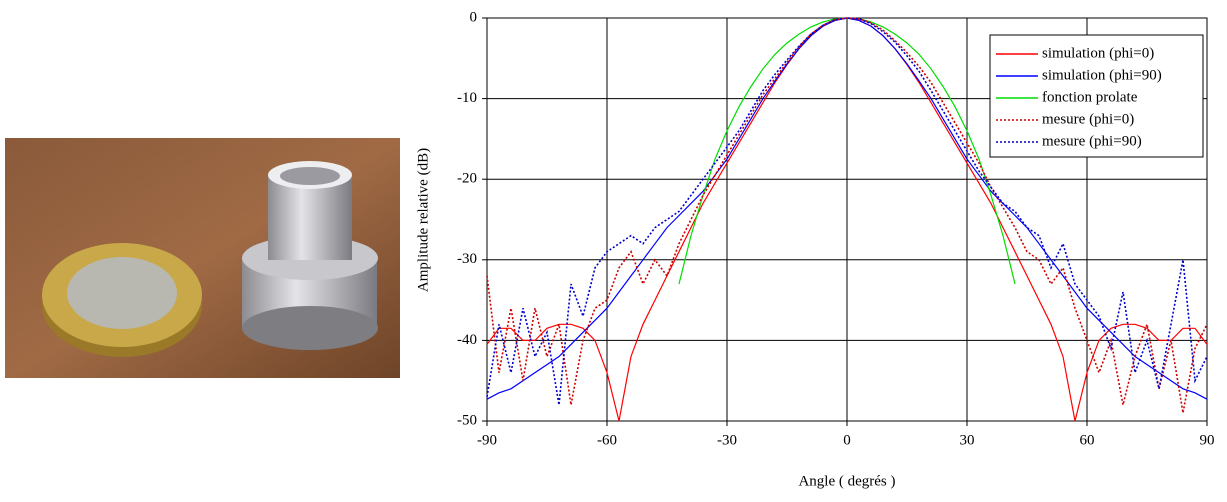 The height and width of the screenshot is (502, 1227). Describe the element at coordinates (1207, 440) in the screenshot. I see `x-tick-label: 90` at that location.